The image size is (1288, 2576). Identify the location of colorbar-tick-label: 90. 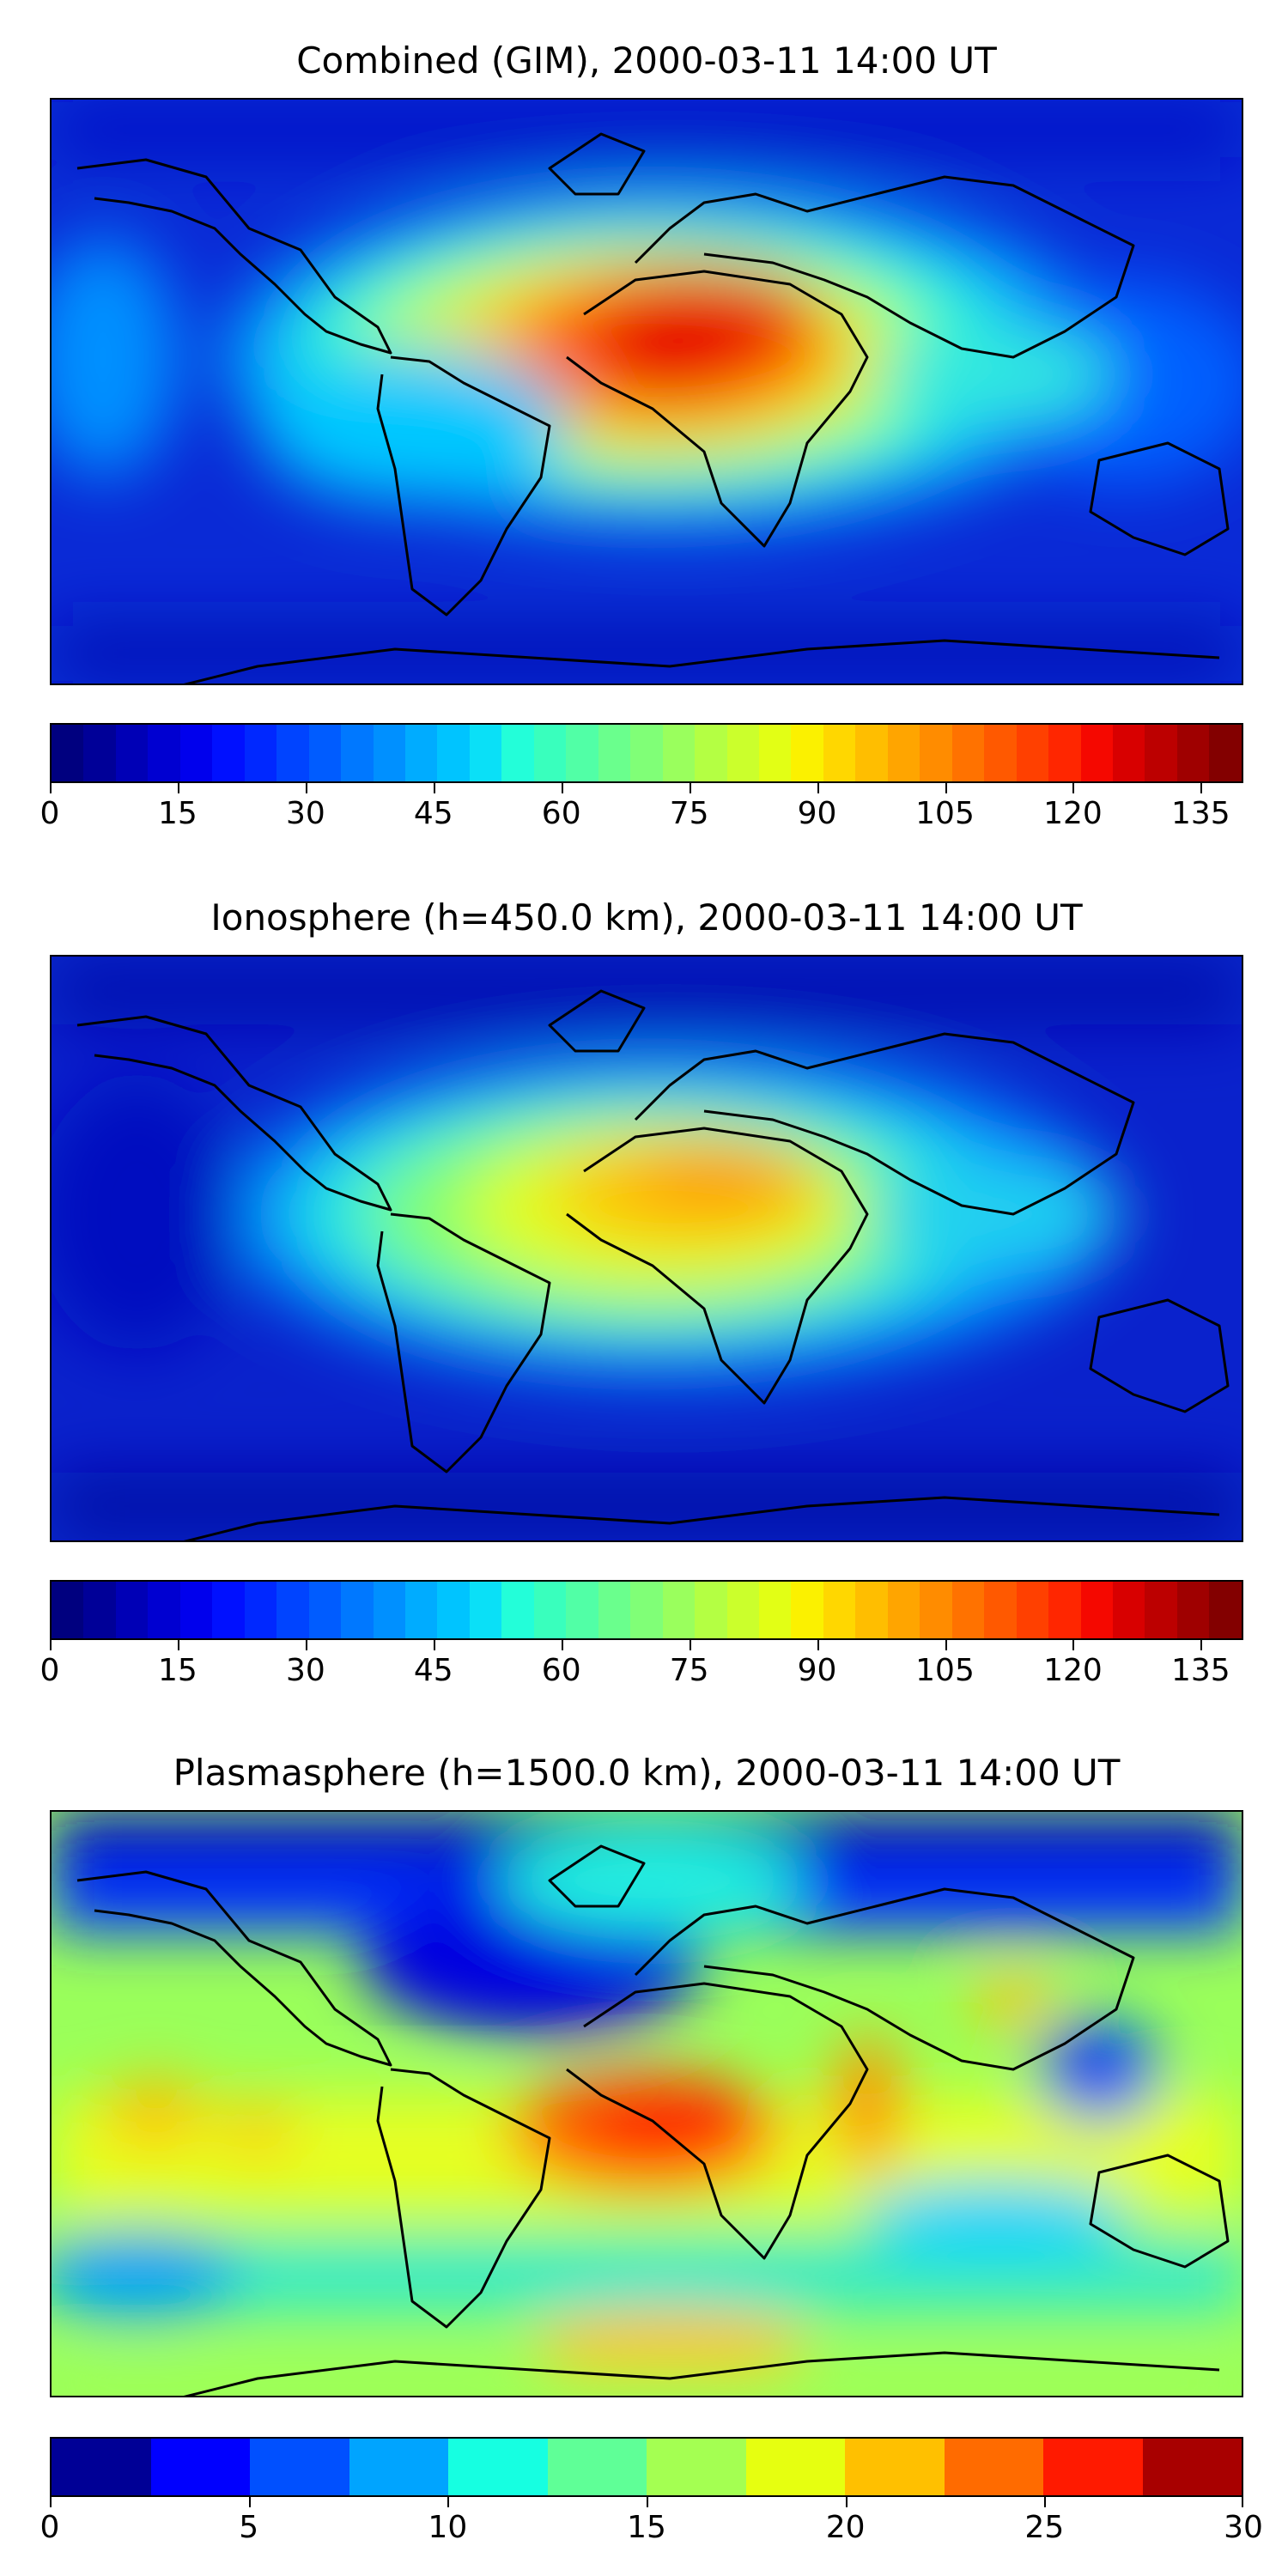
(817, 1671).